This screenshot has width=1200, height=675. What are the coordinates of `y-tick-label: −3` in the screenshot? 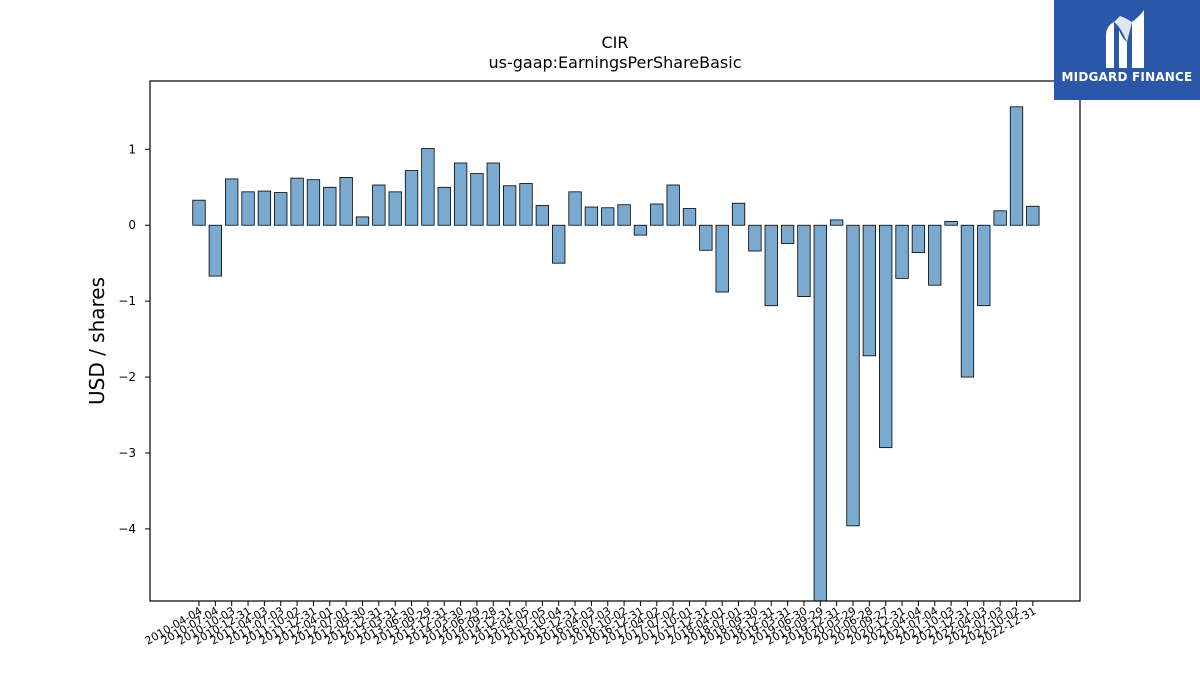 It's located at (127, 453).